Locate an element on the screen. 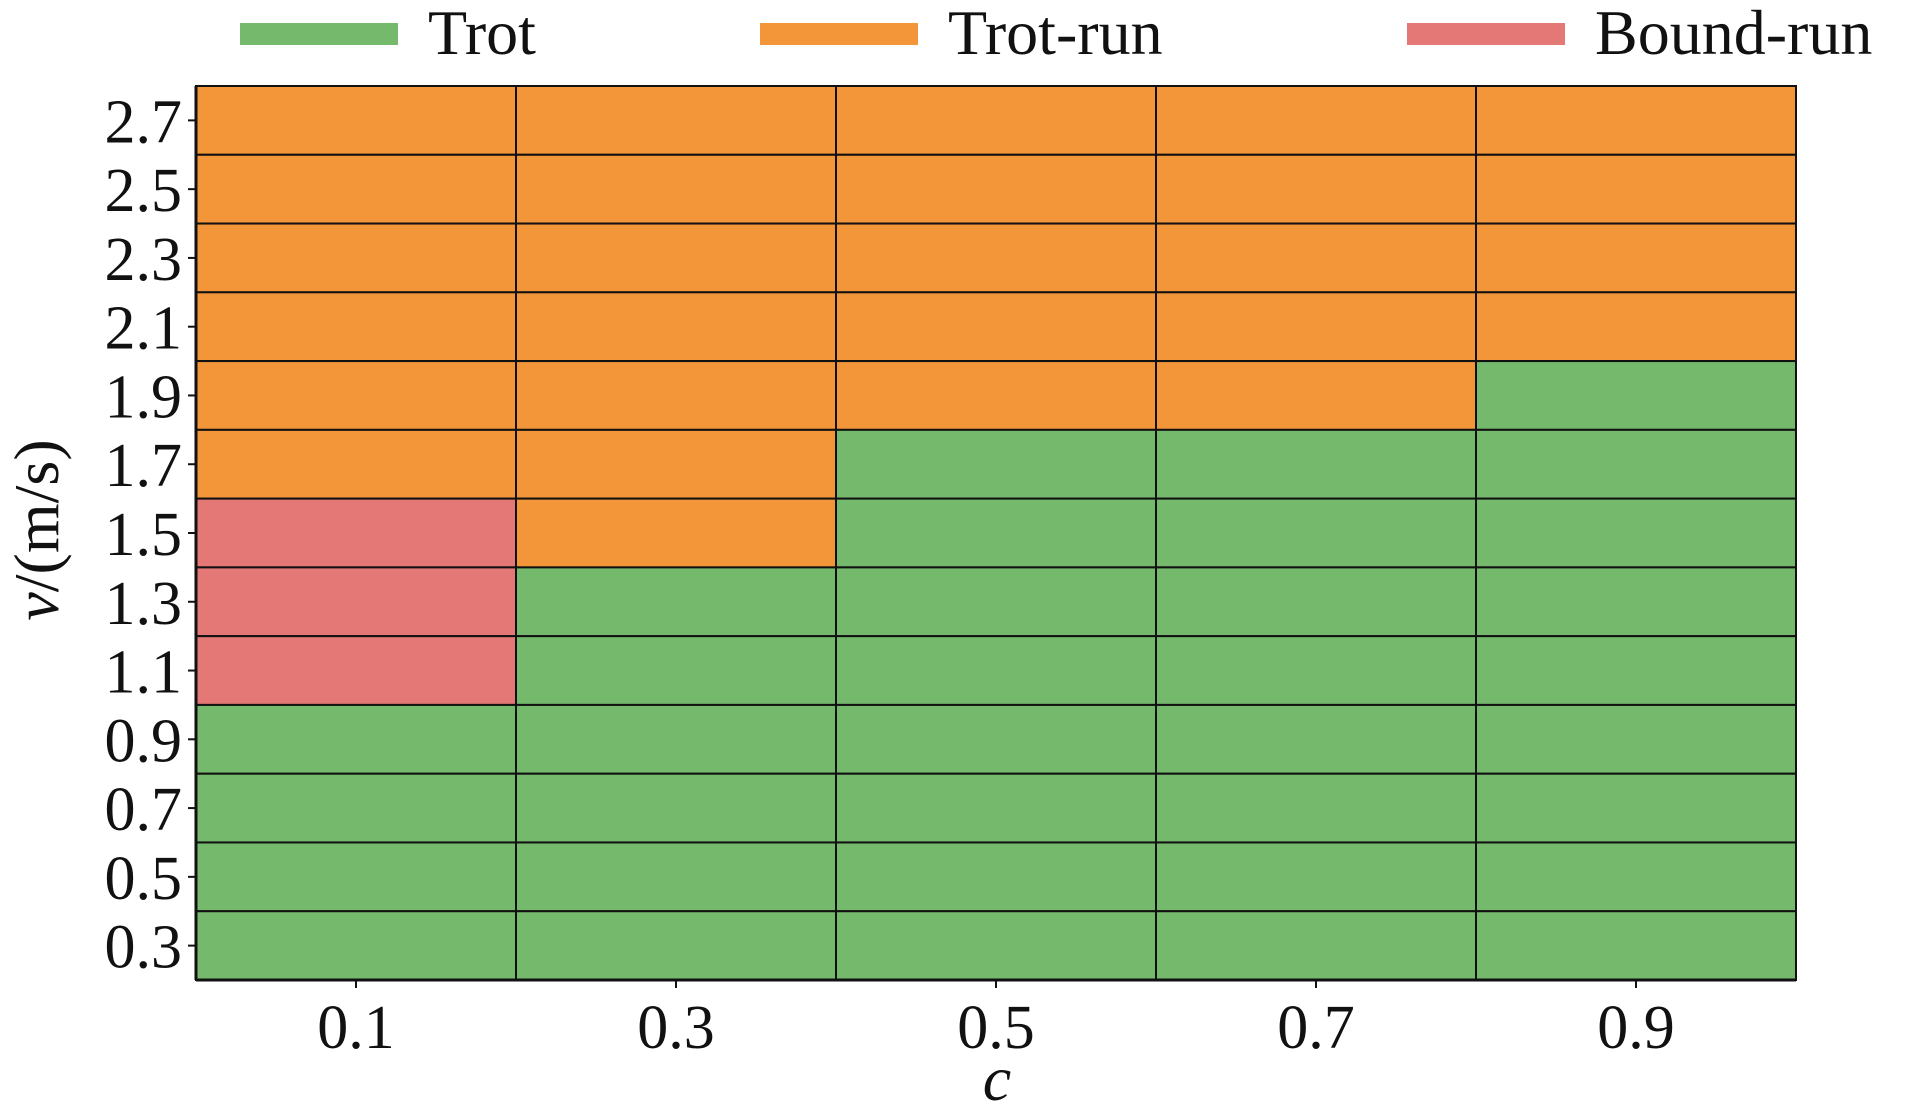 Image resolution: width=1909 pixels, height=1109 pixels. x-tick-label: 0.3 is located at coordinates (676, 1028).